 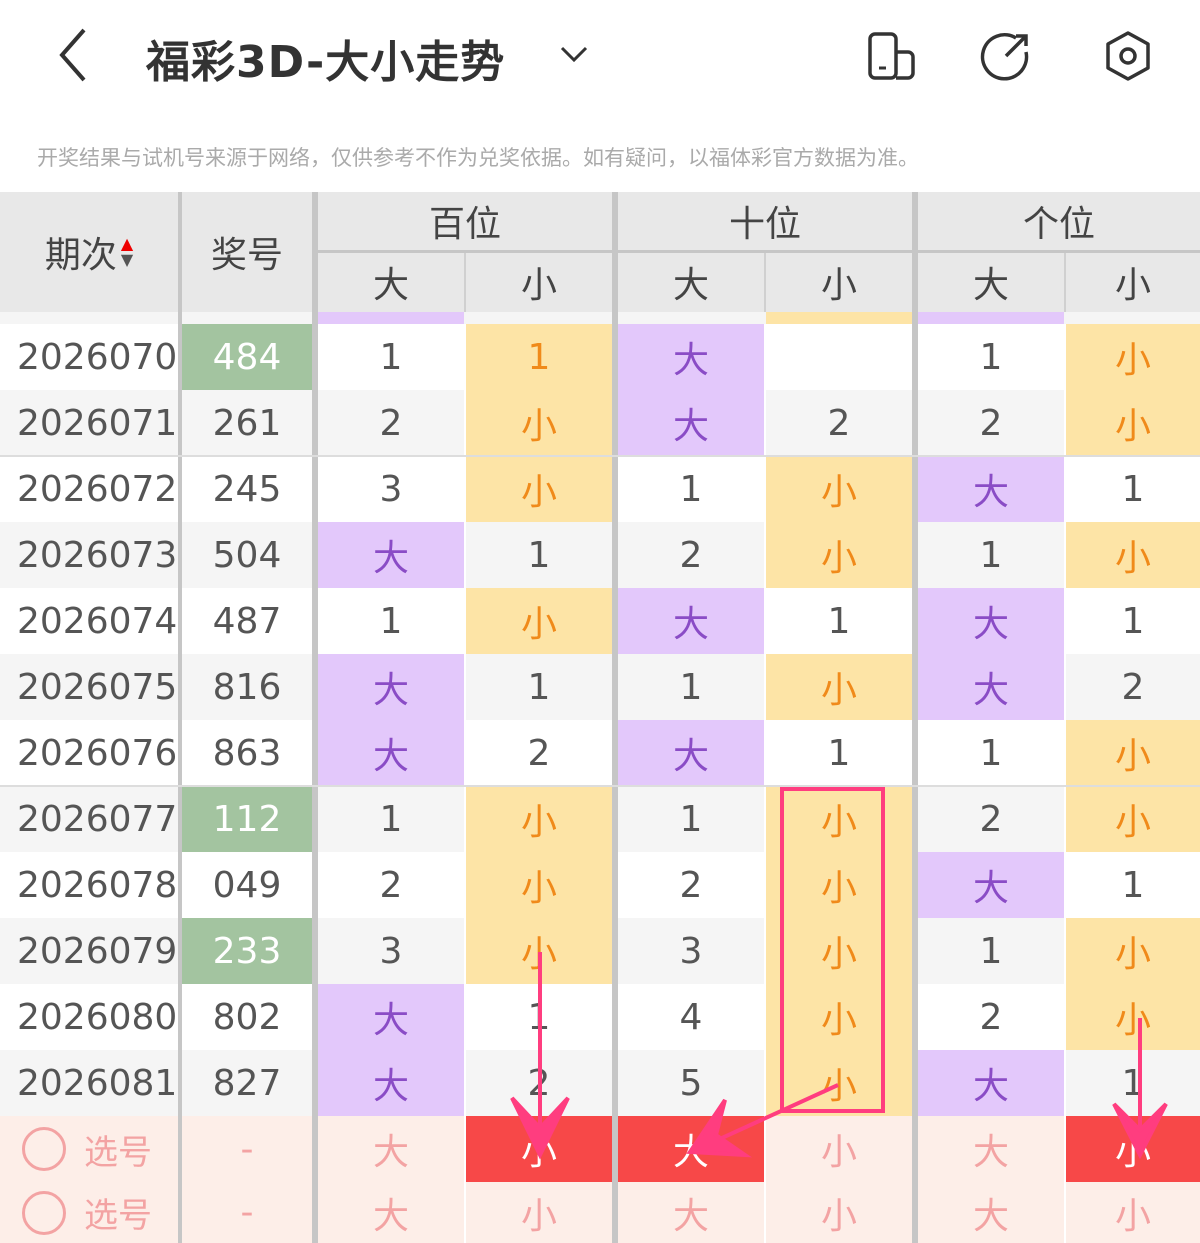 What do you see at coordinates (89, 687) in the screenshot?
I see `period-cell: 2026075` at bounding box center [89, 687].